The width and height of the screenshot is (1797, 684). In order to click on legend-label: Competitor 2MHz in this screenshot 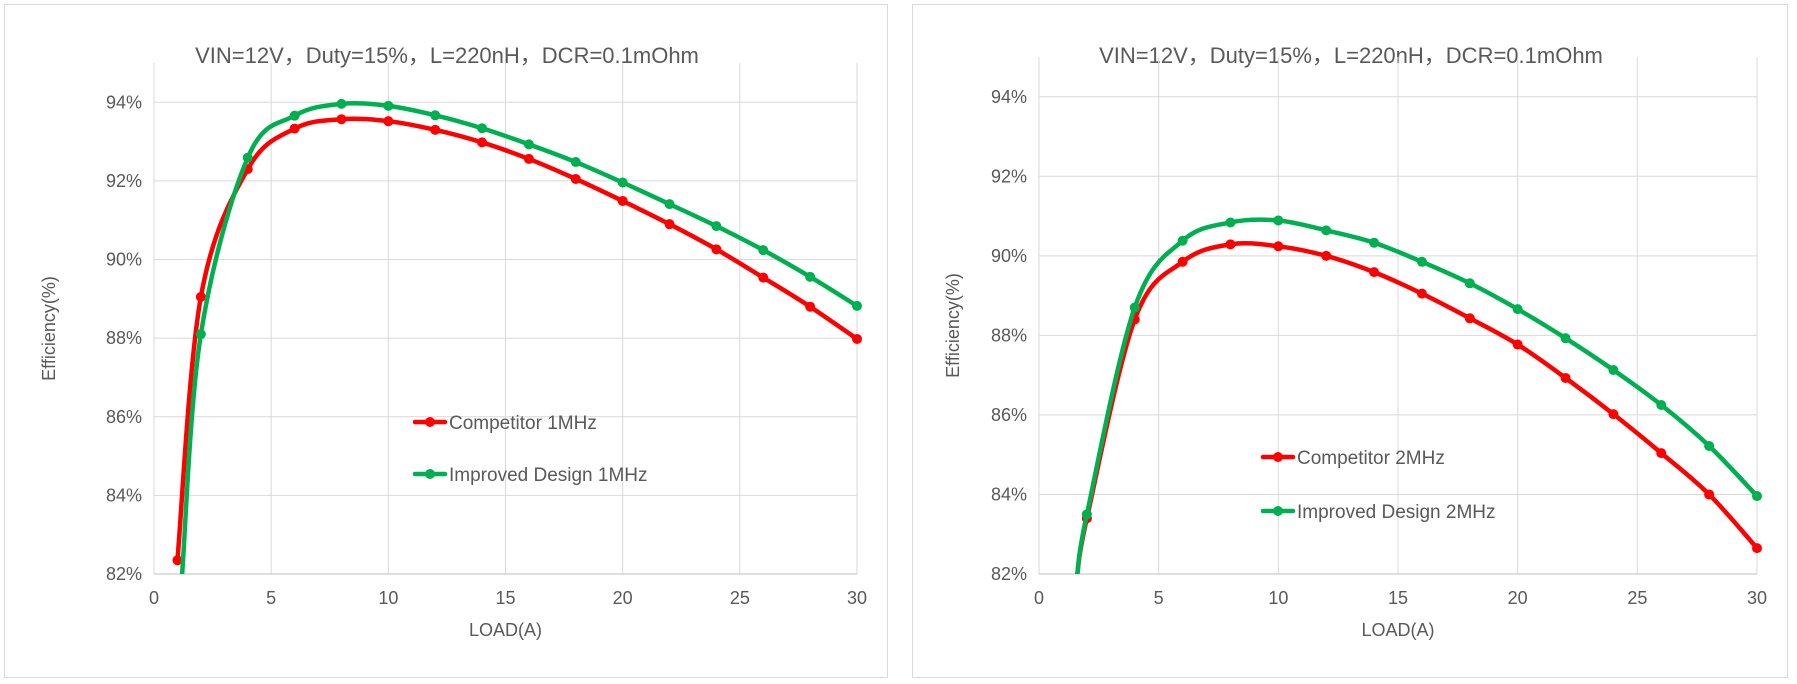, I will do `click(1371, 458)`.